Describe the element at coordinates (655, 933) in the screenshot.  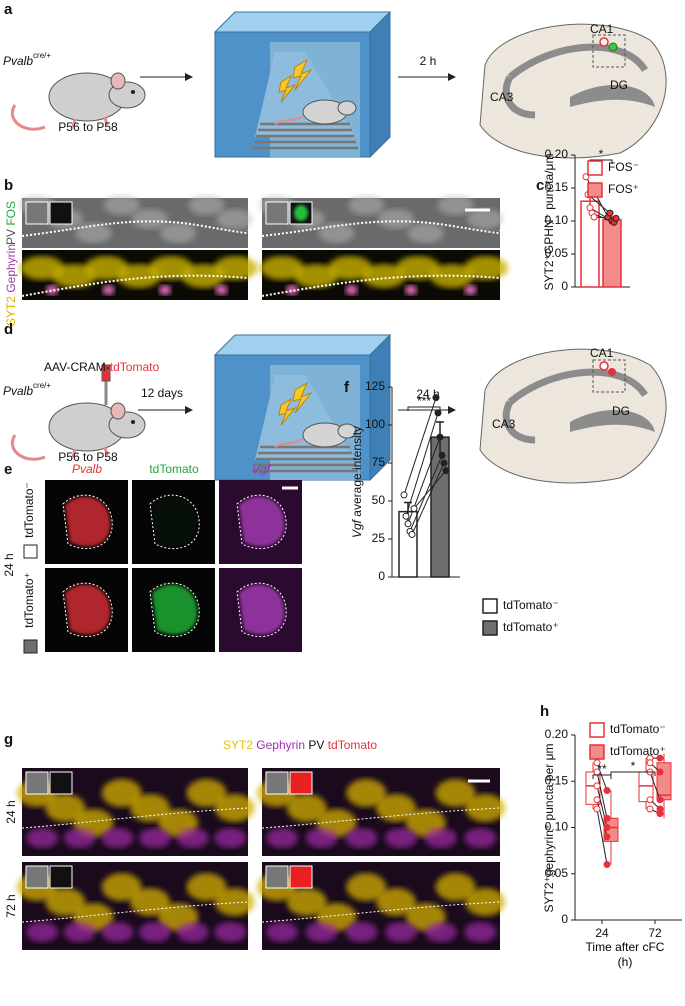
I see `x-tick-label: 72` at that location.